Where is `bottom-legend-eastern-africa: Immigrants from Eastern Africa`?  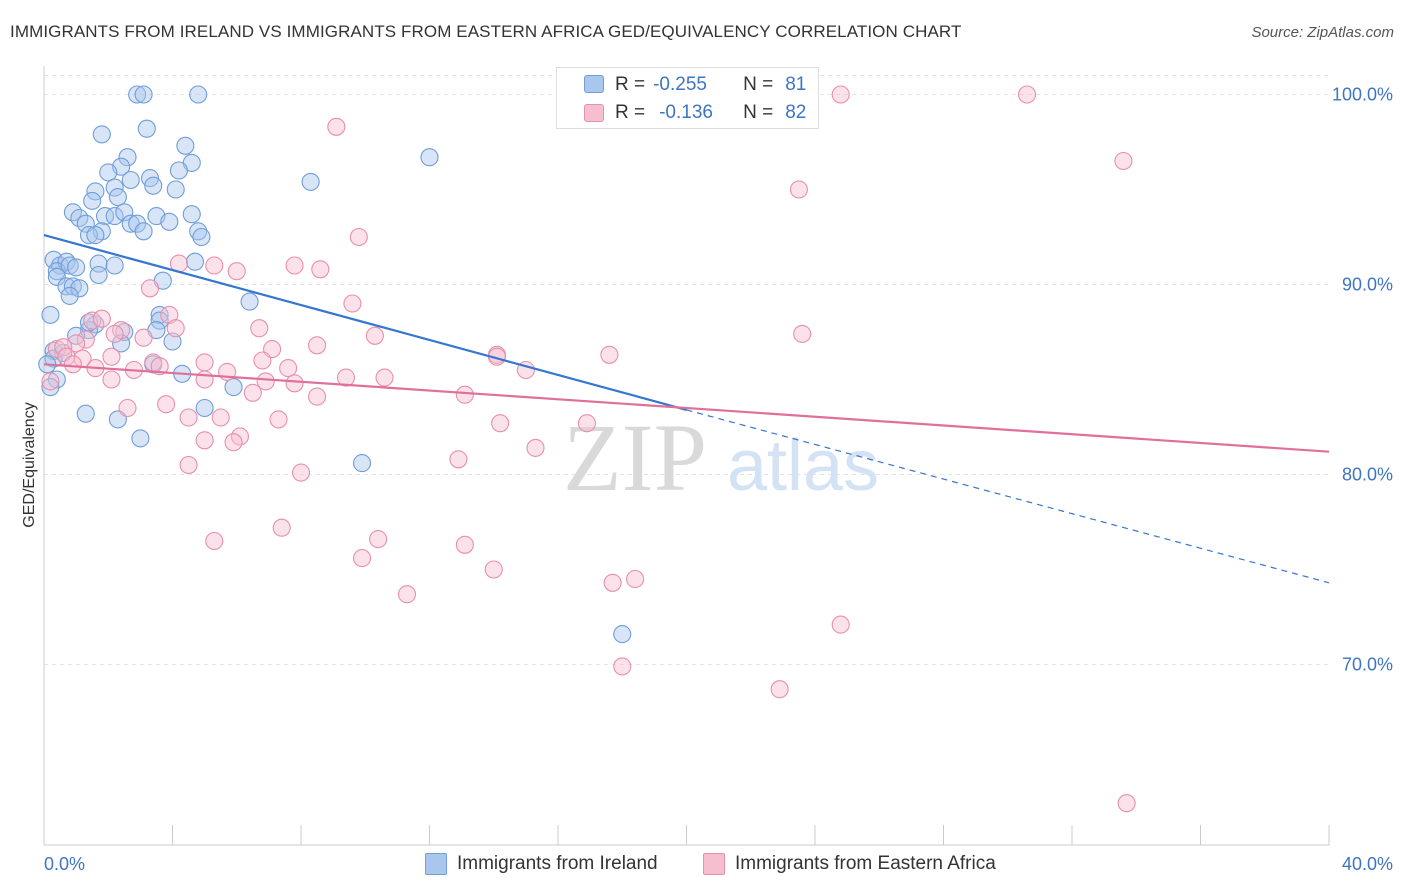
bottom-legend-eastern-africa: Immigrants from Eastern Africa is located at coordinates (849, 864).